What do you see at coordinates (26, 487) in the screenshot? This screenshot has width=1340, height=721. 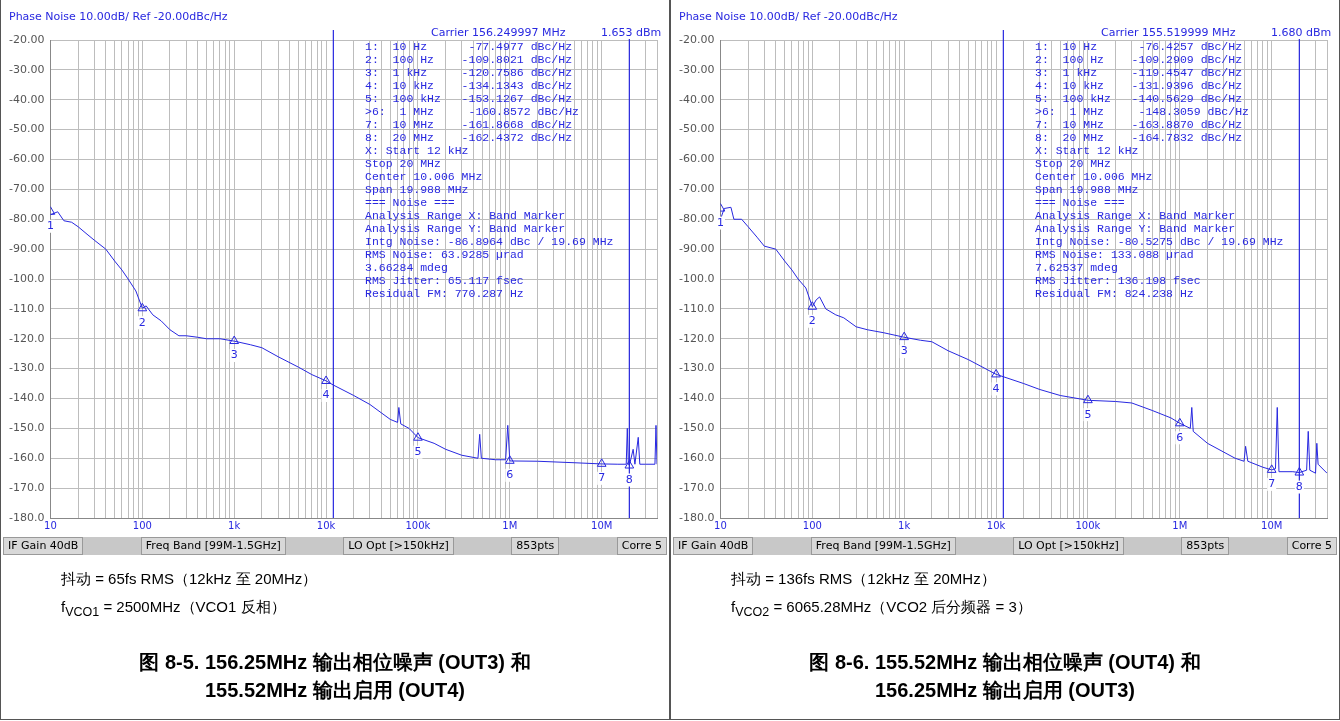 I see `y-tick-label: -170.0` at bounding box center [26, 487].